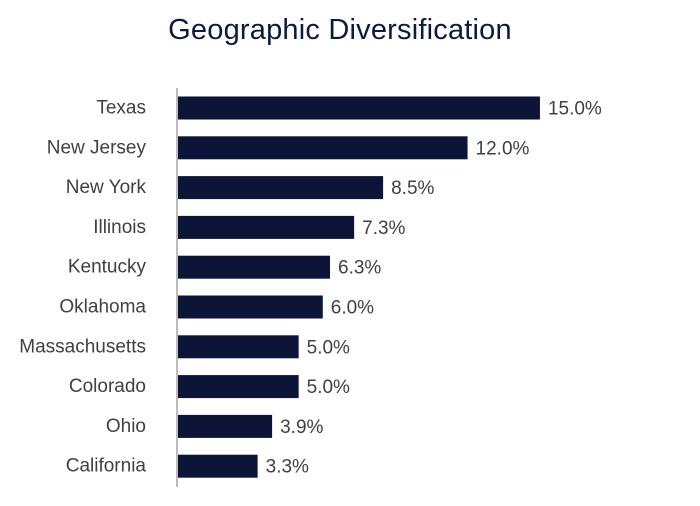  What do you see at coordinates (106, 466) in the screenshot?
I see `category-label: California` at bounding box center [106, 466].